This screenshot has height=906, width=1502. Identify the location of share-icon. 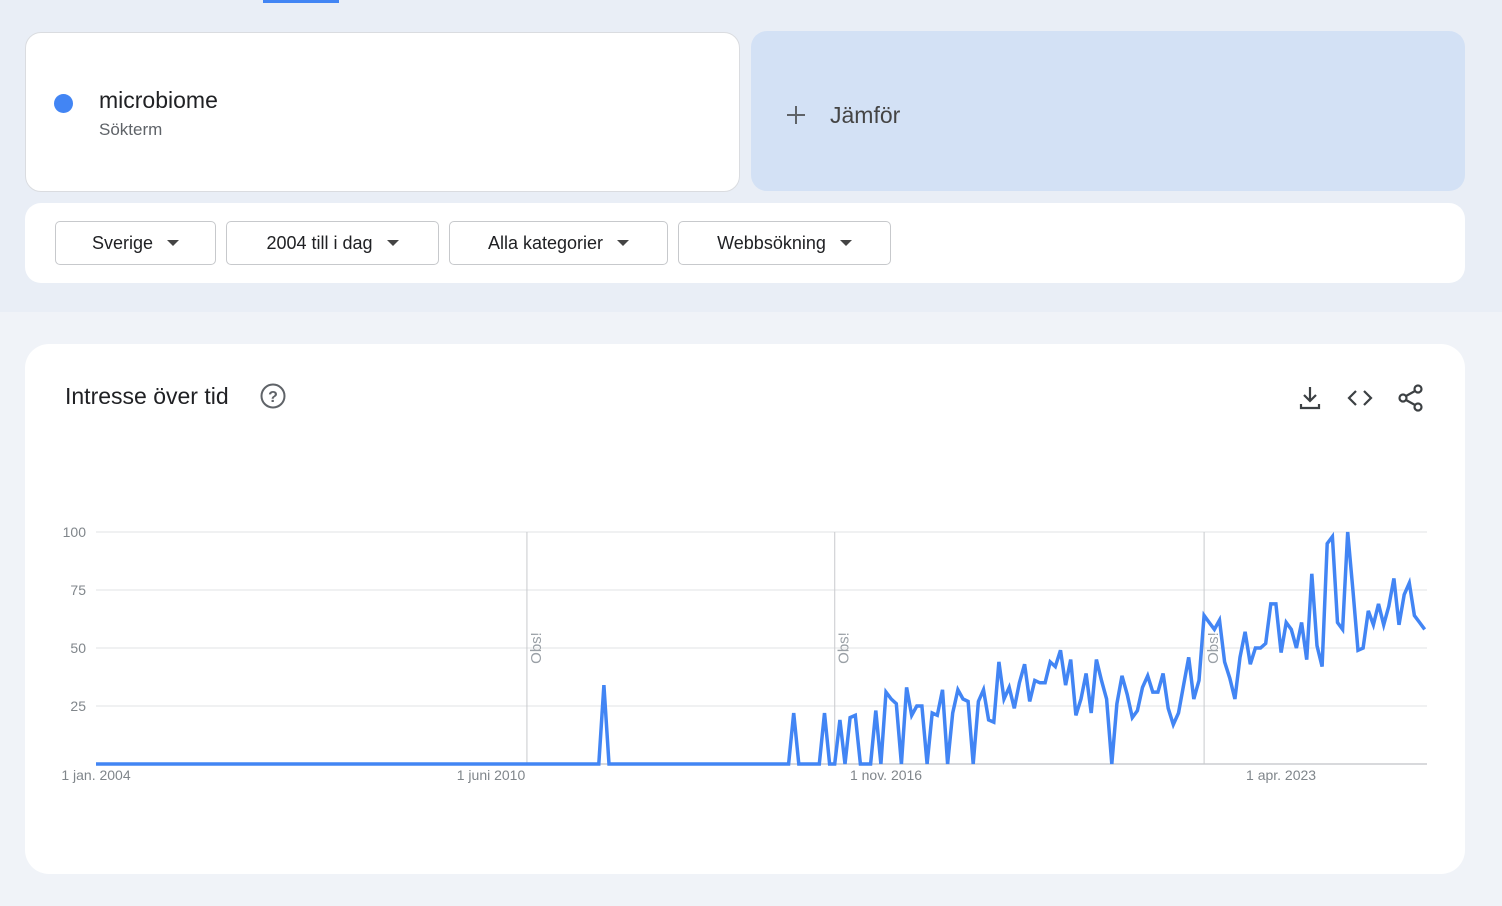
(1410, 398).